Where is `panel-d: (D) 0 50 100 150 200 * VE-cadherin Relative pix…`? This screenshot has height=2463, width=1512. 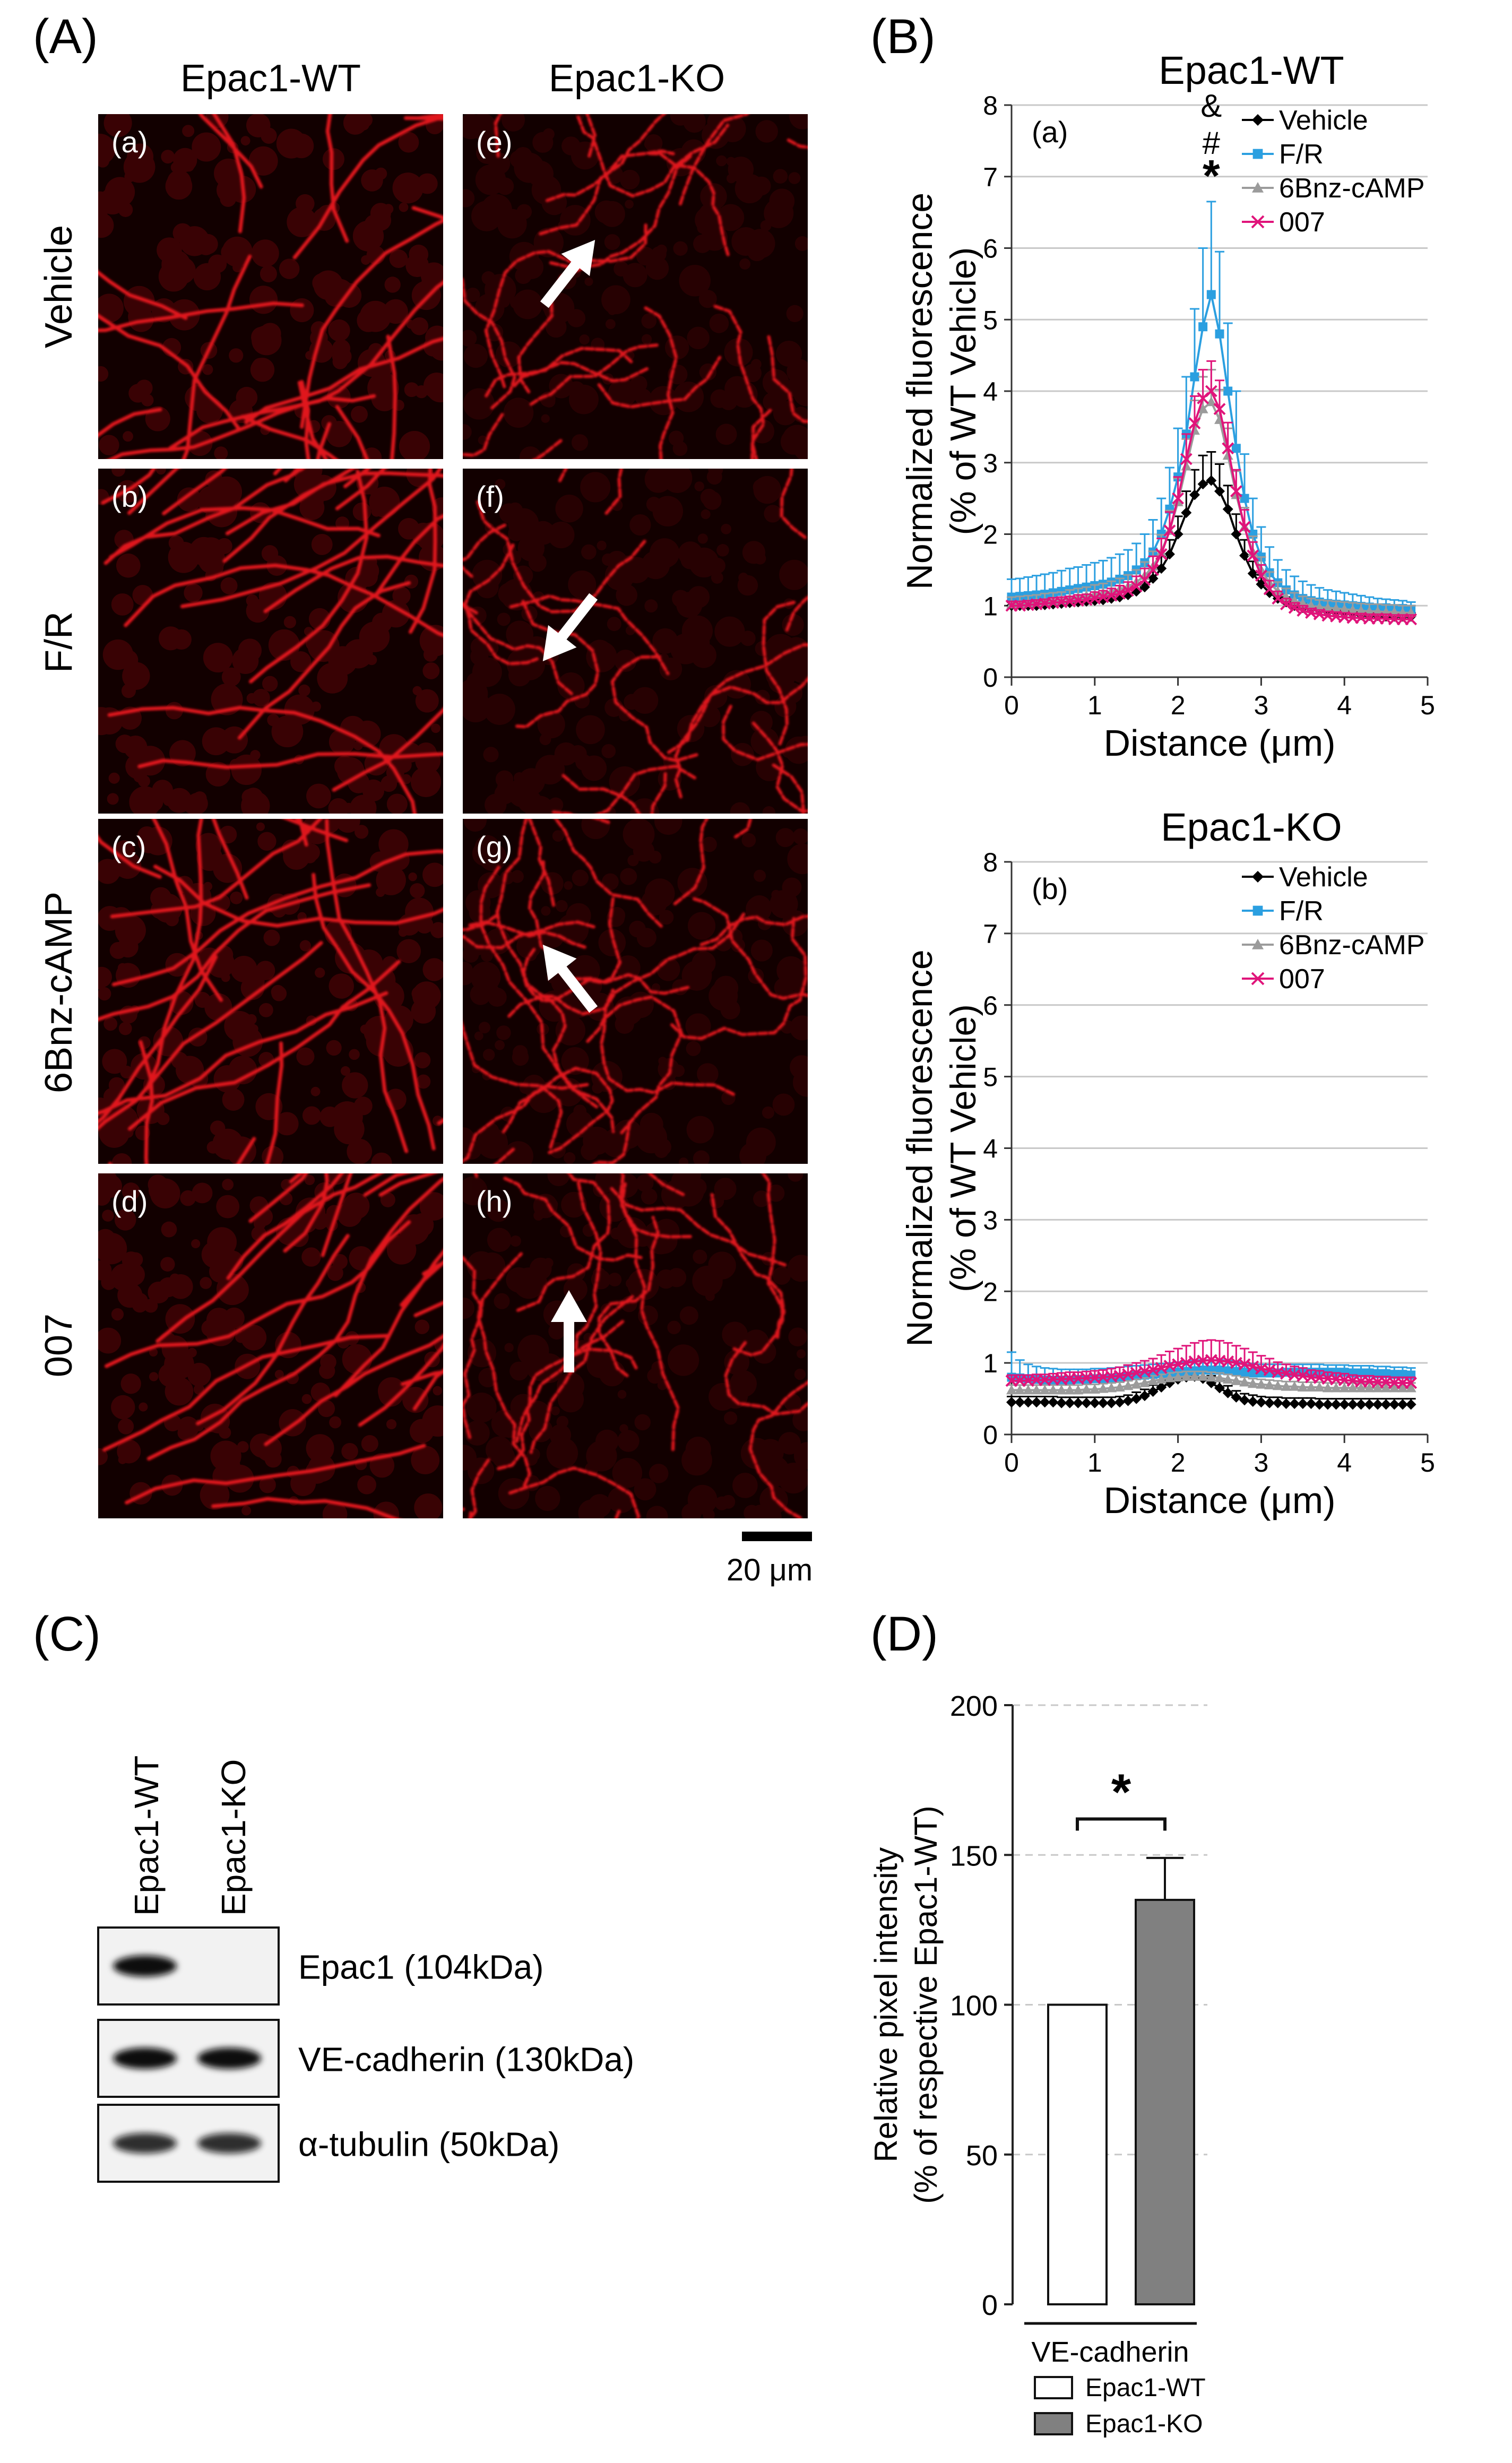
panel-d: (D) 0 50 100 150 200 * VE-cadherin Relative pix… is located at coordinates (1037, 2022).